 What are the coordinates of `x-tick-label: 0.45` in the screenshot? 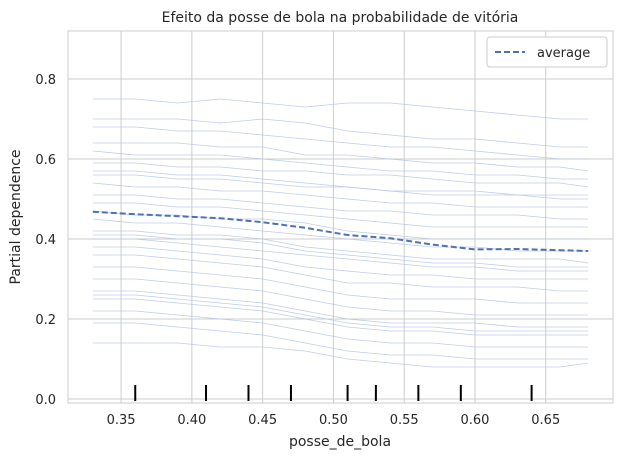 It's located at (262, 420).